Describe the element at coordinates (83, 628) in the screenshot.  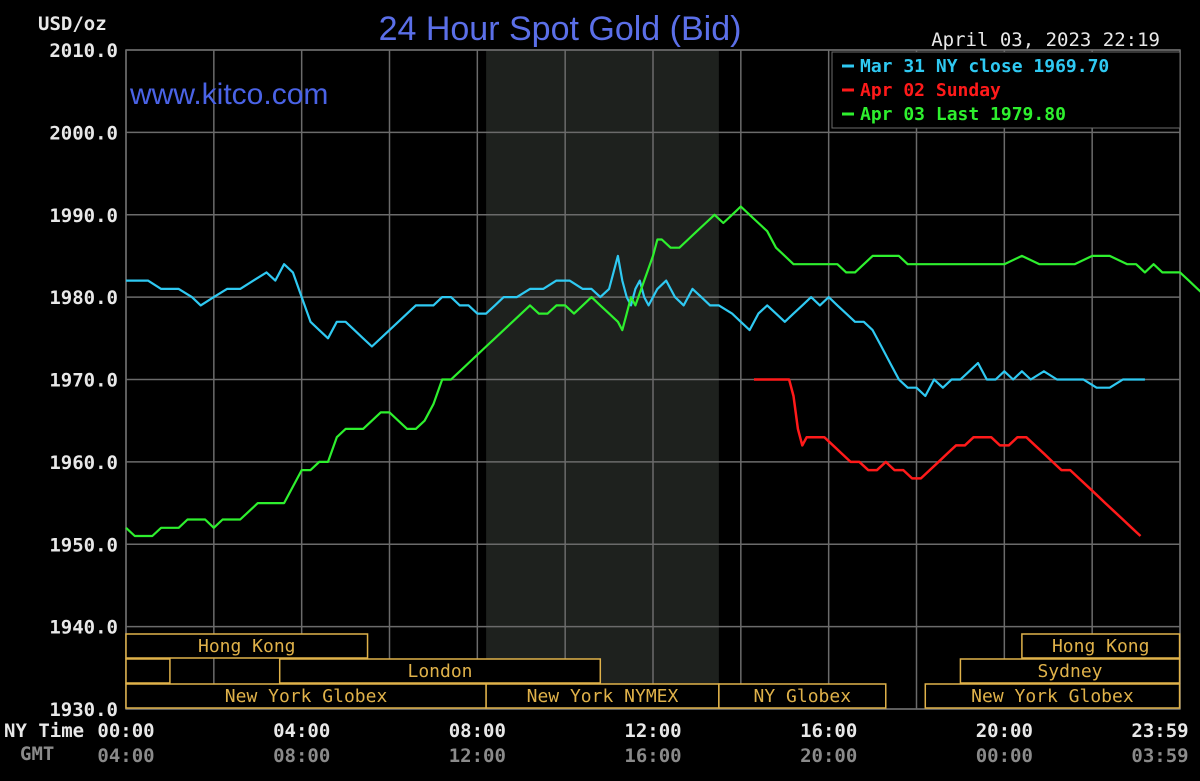
I see `y-tick-label: 1940.0` at that location.